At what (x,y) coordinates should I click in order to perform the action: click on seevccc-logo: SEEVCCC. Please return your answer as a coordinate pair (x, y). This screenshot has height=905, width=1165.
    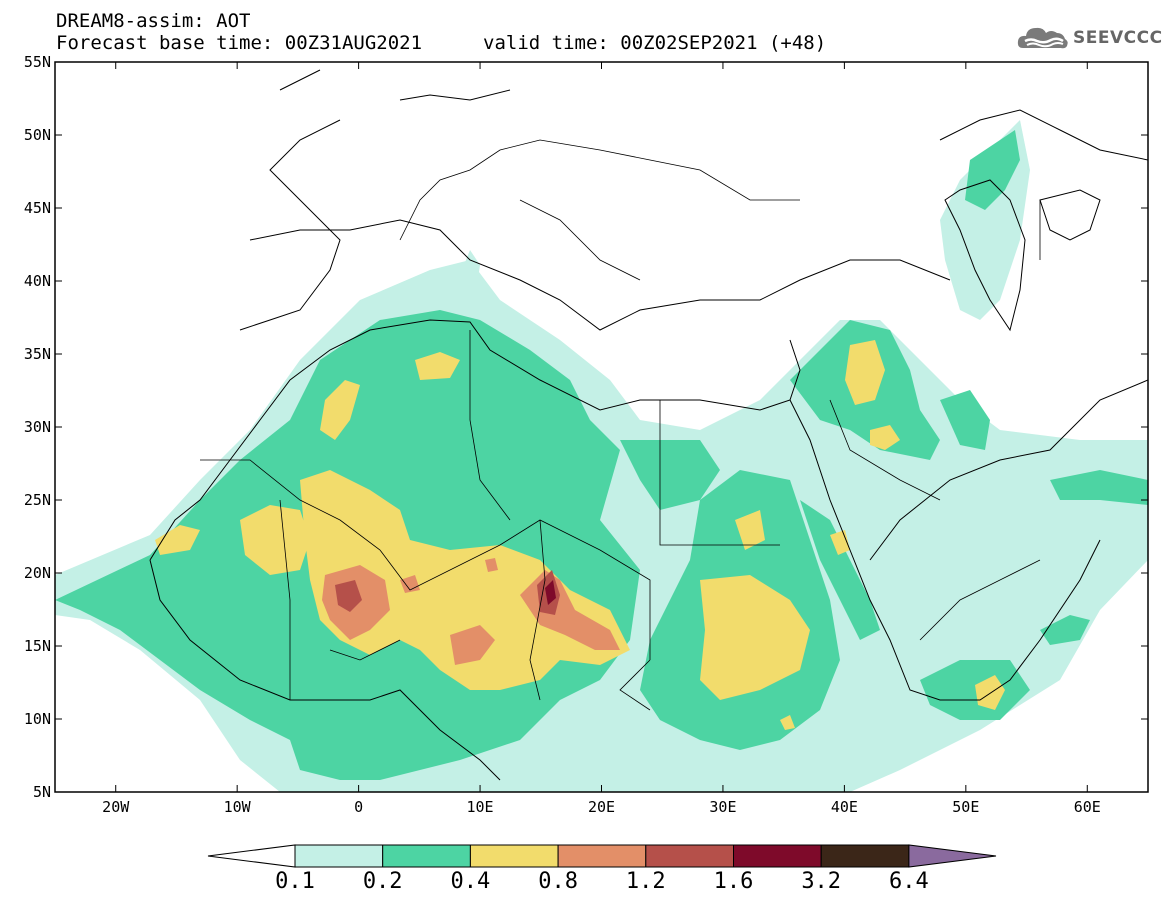
    Looking at the image, I should click on (1090, 38).